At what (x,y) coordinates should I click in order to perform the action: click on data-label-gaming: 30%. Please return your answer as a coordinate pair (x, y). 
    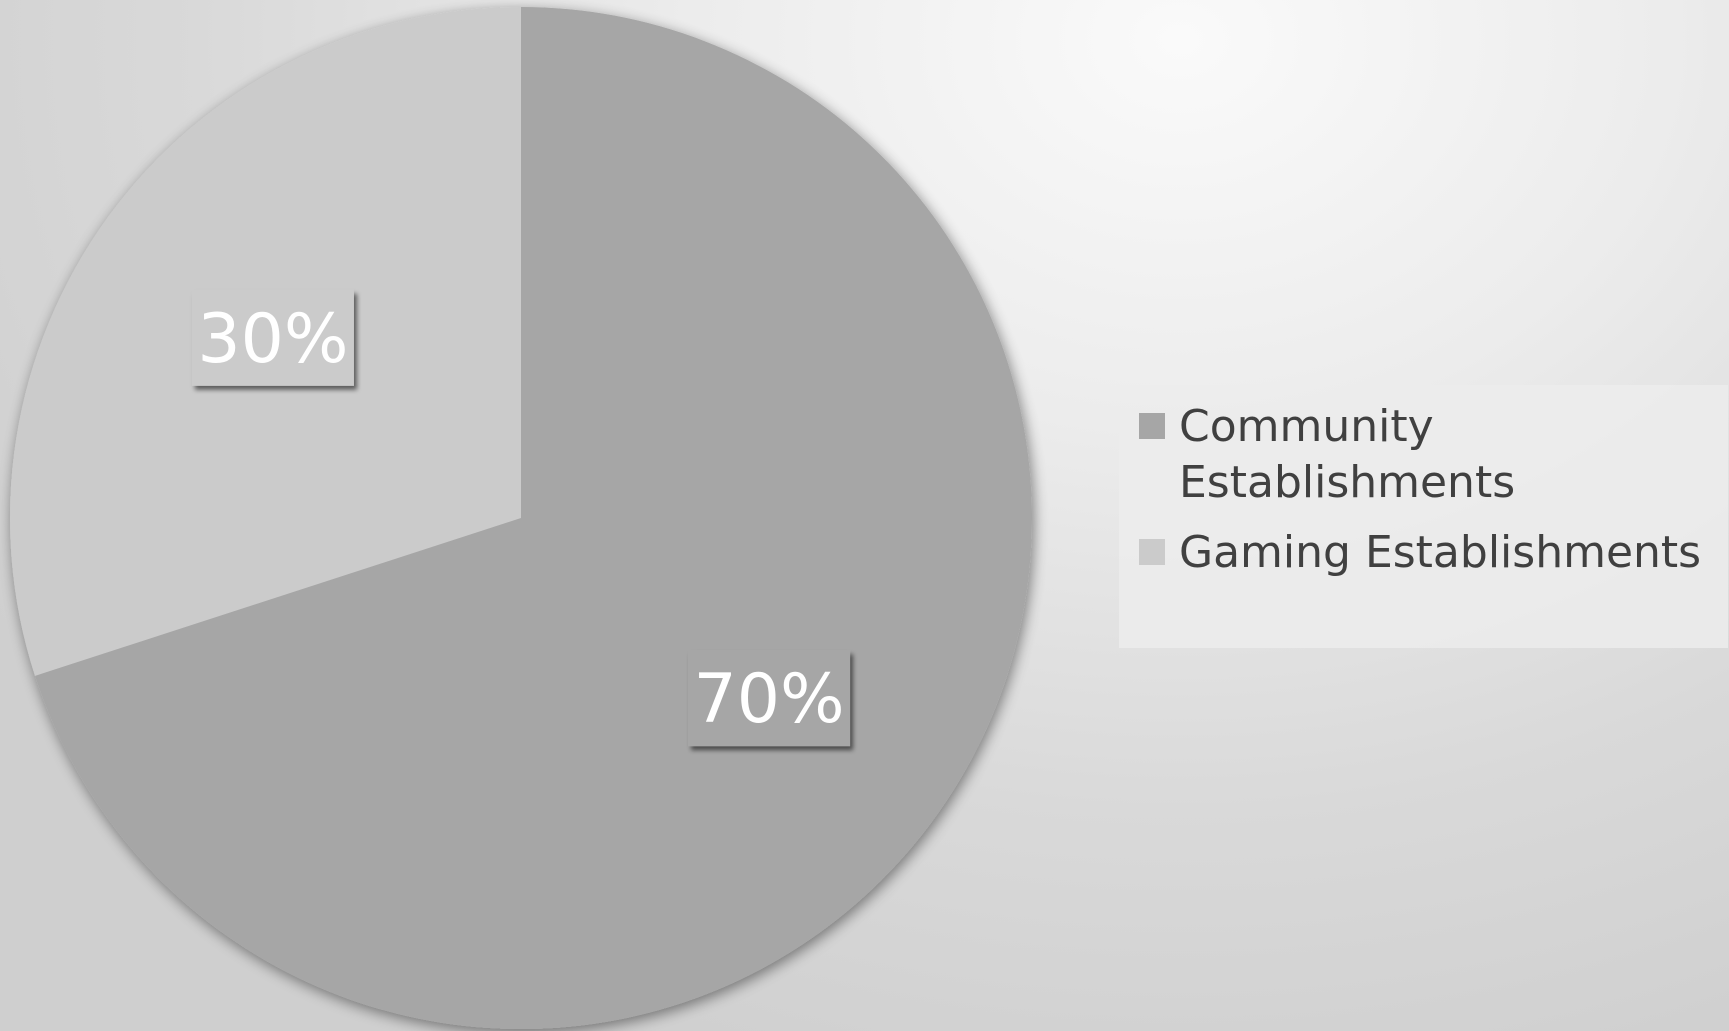
    Looking at the image, I should click on (273, 338).